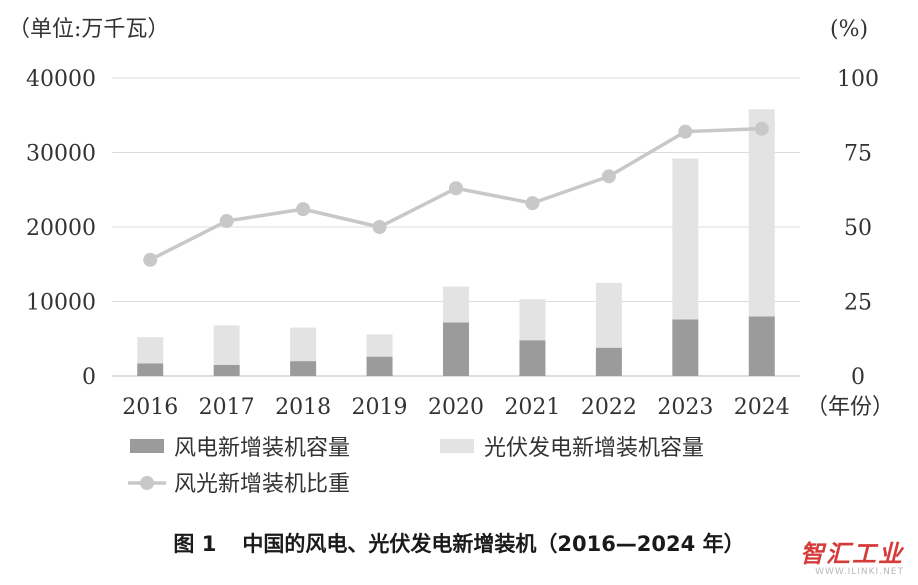 The width and height of the screenshot is (918, 585). Describe the element at coordinates (61, 303) in the screenshot. I see `left-tick-label: 10000` at that location.